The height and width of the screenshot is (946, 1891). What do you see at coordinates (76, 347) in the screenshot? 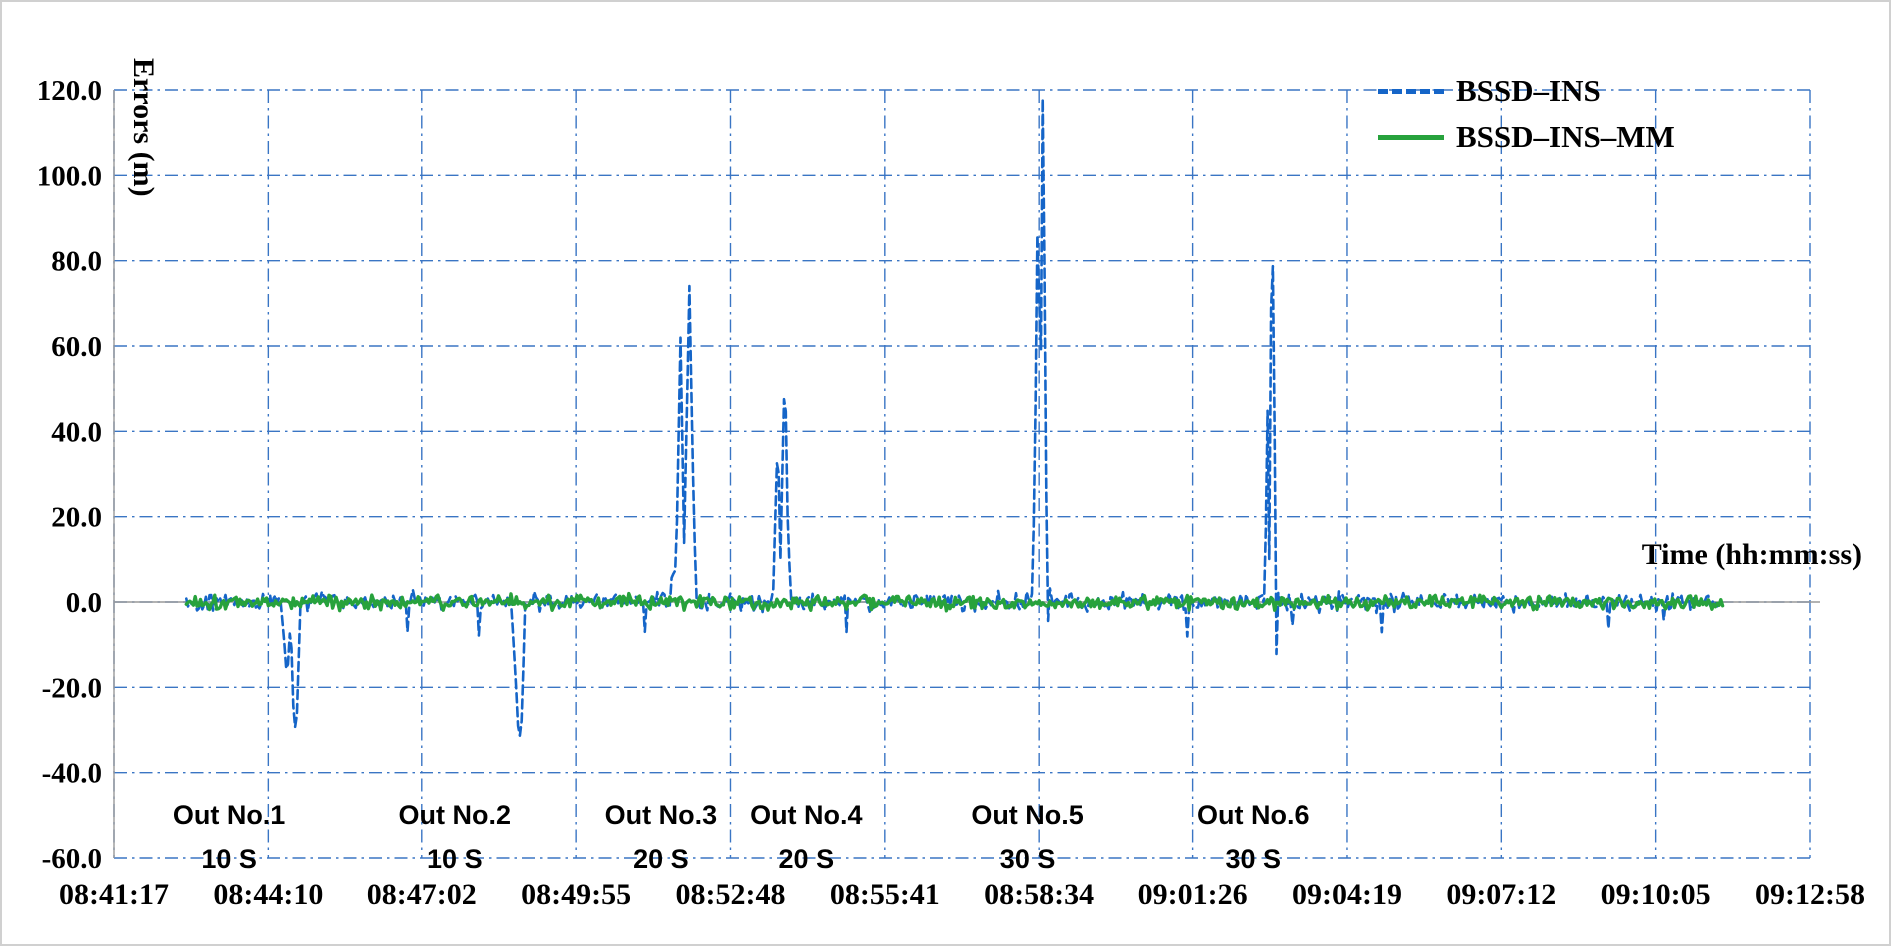
I see `y-tick-label: 60.0` at bounding box center [76, 347].